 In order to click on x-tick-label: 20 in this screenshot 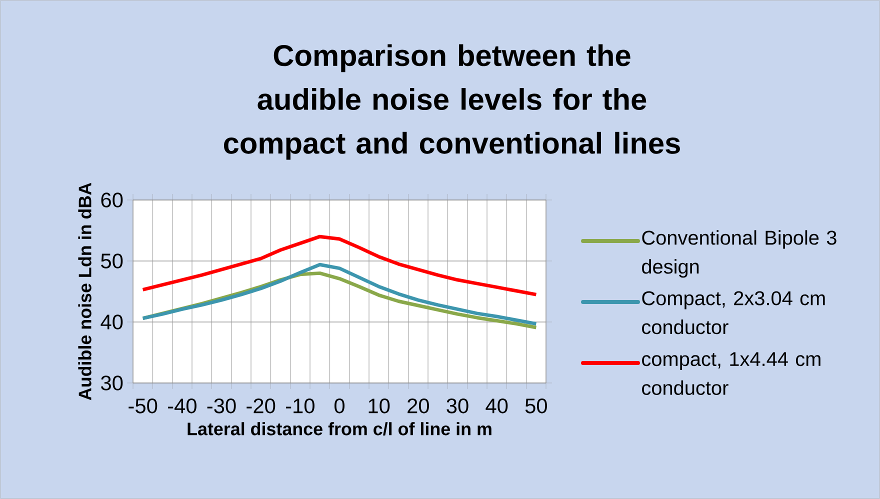, I will do `click(418, 406)`.